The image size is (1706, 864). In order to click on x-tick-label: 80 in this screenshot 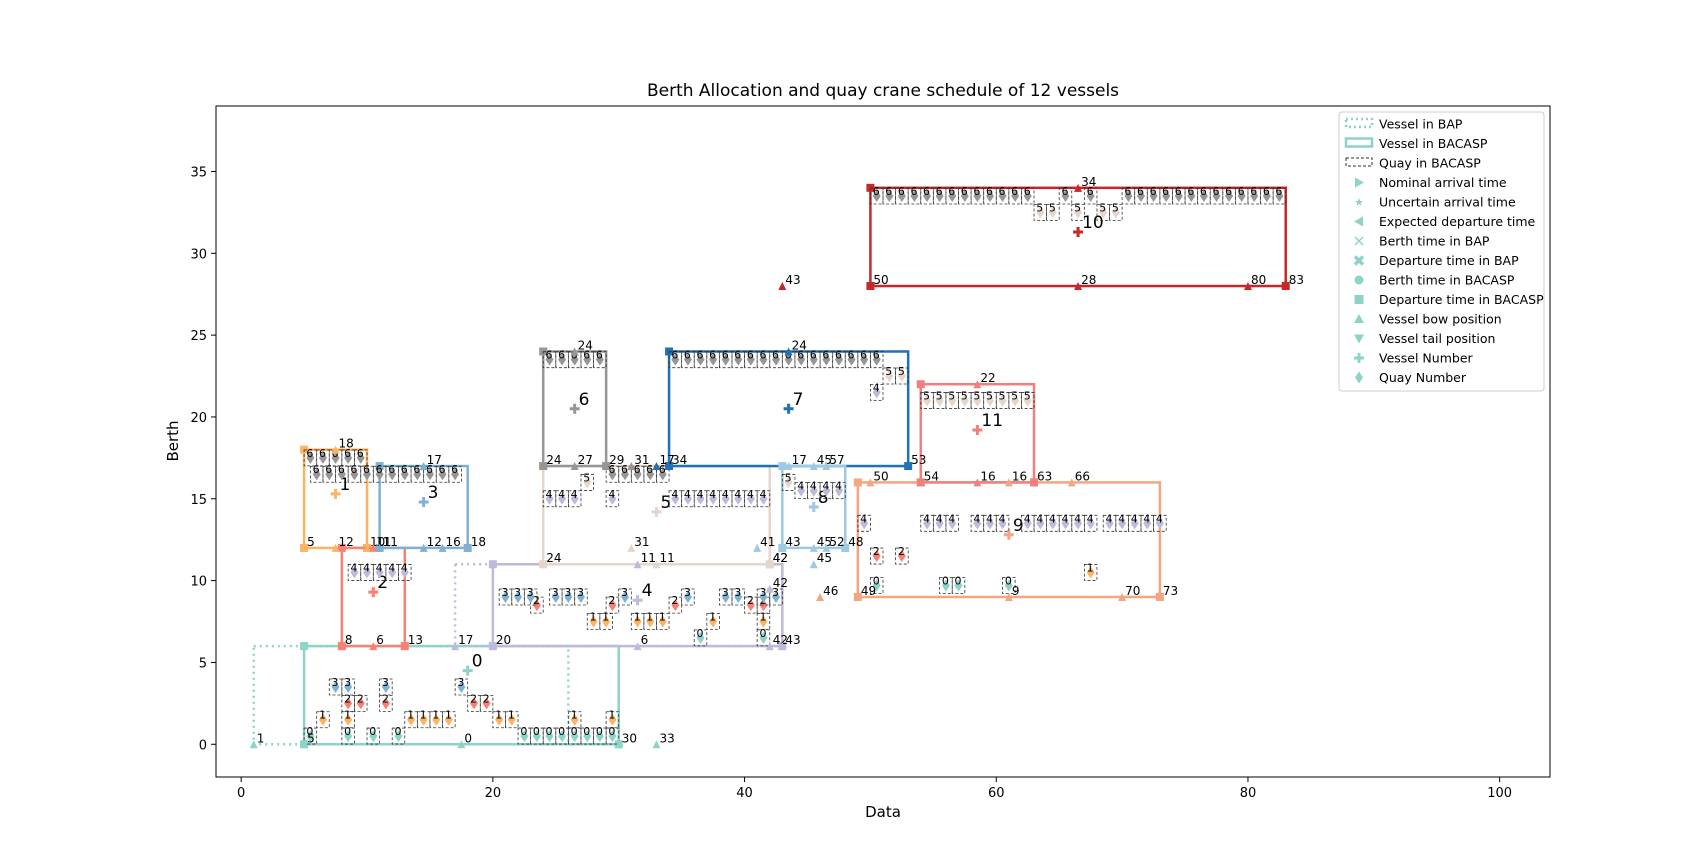, I will do `click(1248, 793)`.